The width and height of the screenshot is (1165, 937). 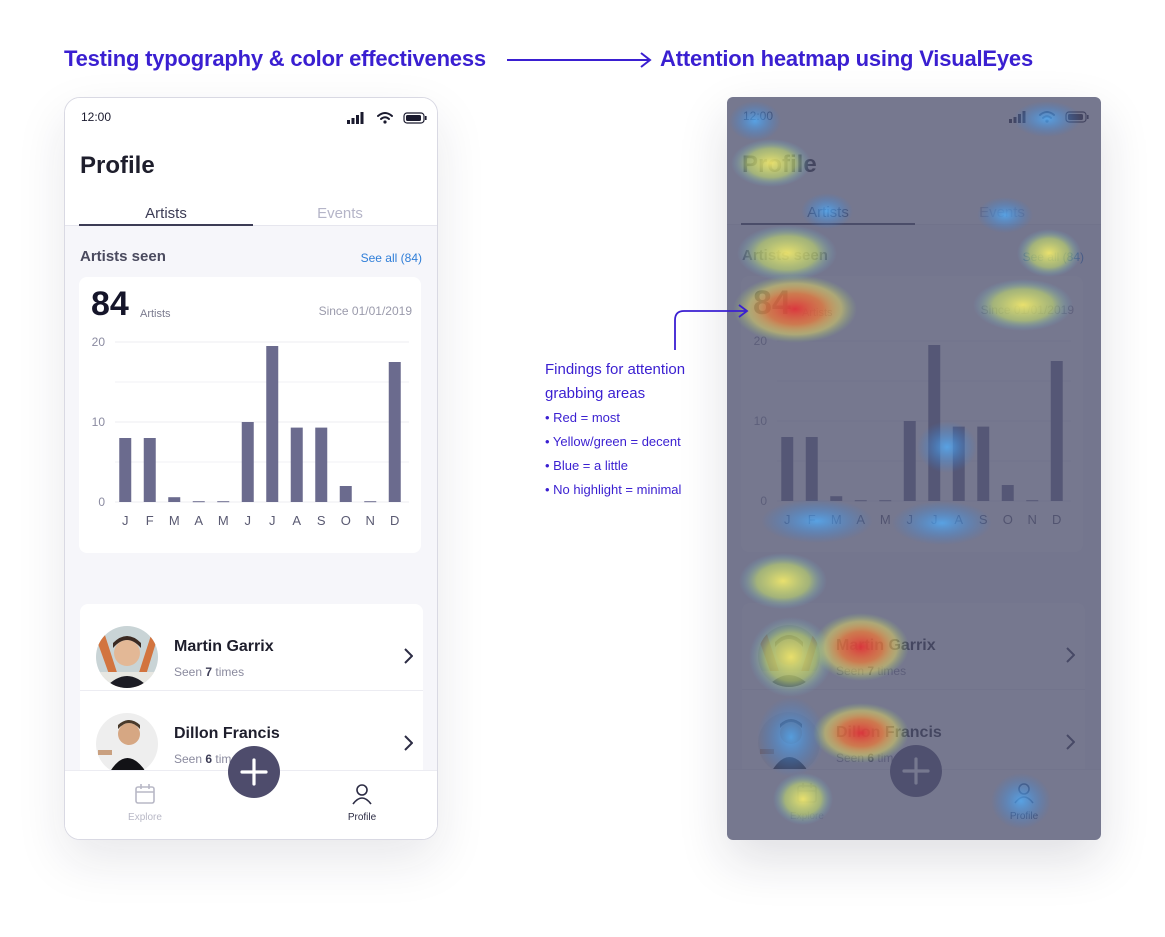 What do you see at coordinates (166, 225) in the screenshot?
I see `active-tab-indicator` at bounding box center [166, 225].